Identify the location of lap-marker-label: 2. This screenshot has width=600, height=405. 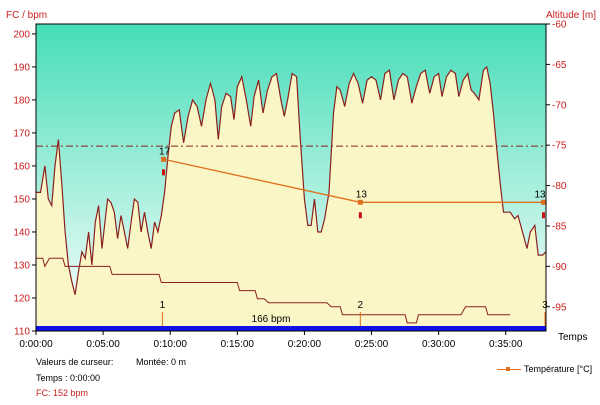
(361, 305).